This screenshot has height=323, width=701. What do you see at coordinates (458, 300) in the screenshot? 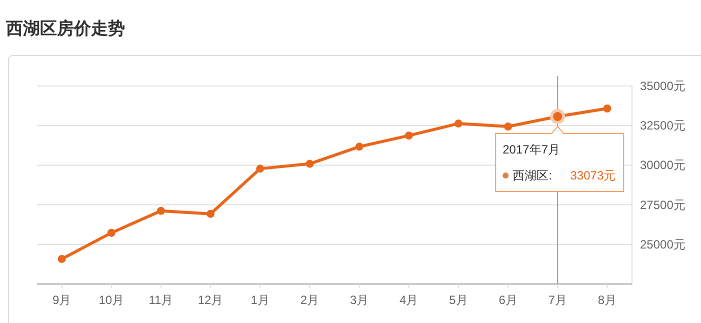
I see `x-tick-label: 5月` at bounding box center [458, 300].